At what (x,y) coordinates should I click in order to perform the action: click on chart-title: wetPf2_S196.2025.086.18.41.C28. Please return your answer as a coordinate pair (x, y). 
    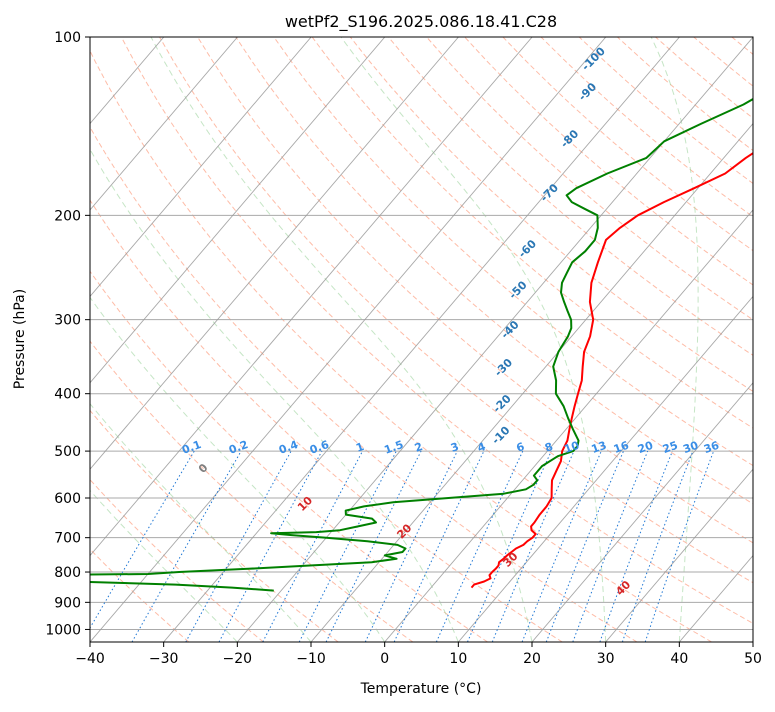
    Looking at the image, I should click on (421, 22).